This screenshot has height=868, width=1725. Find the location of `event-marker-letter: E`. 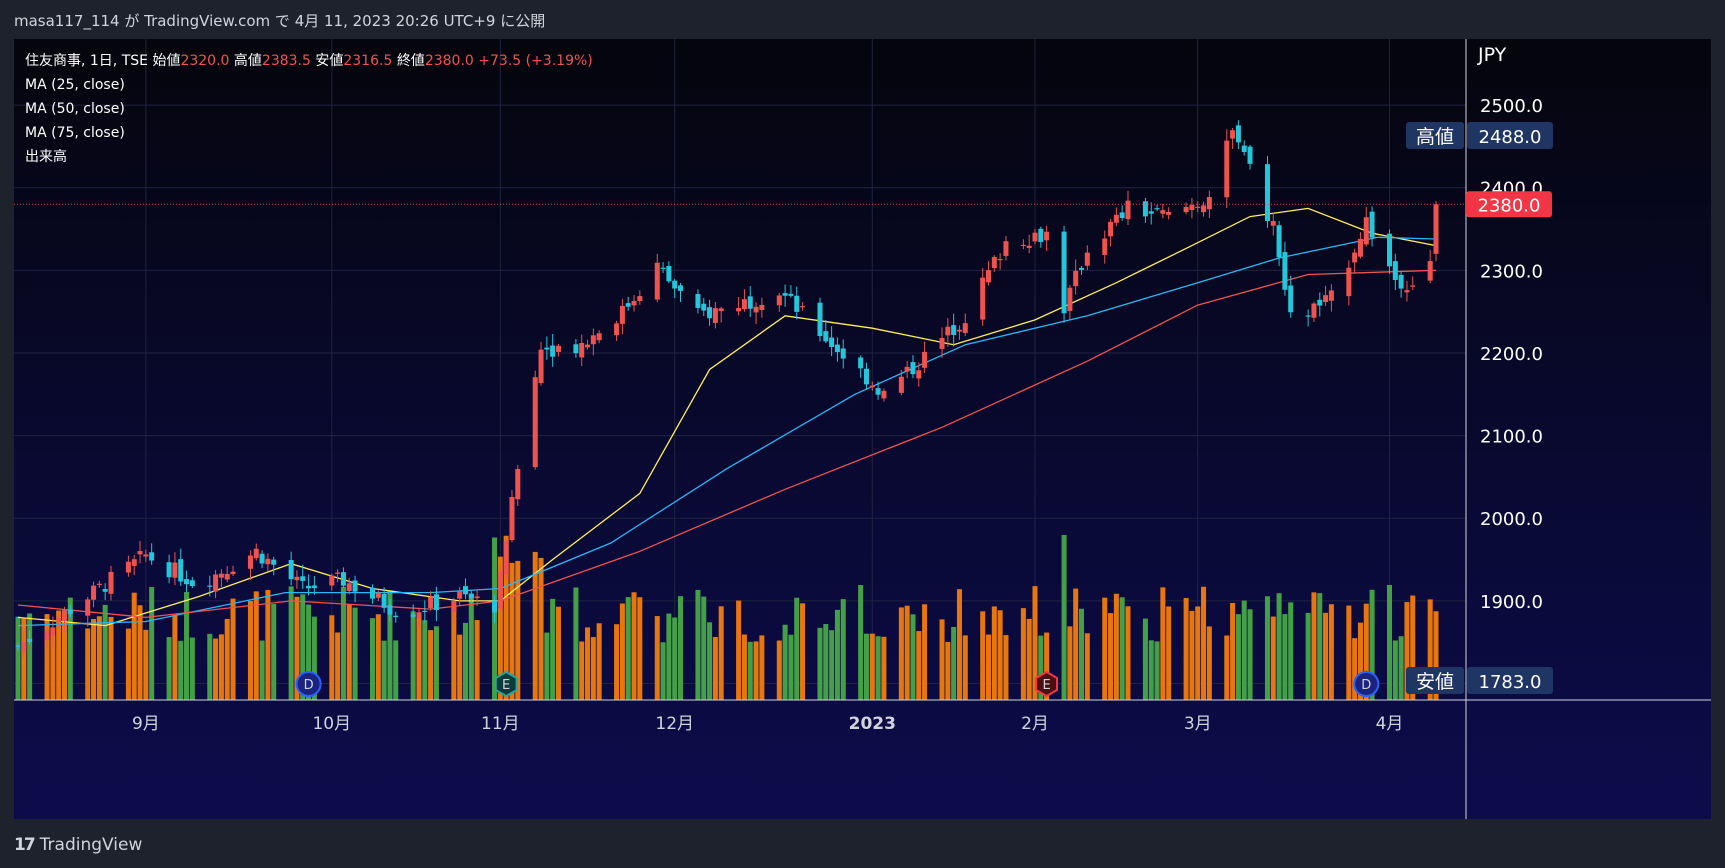

event-marker-letter: E is located at coordinates (1047, 685).